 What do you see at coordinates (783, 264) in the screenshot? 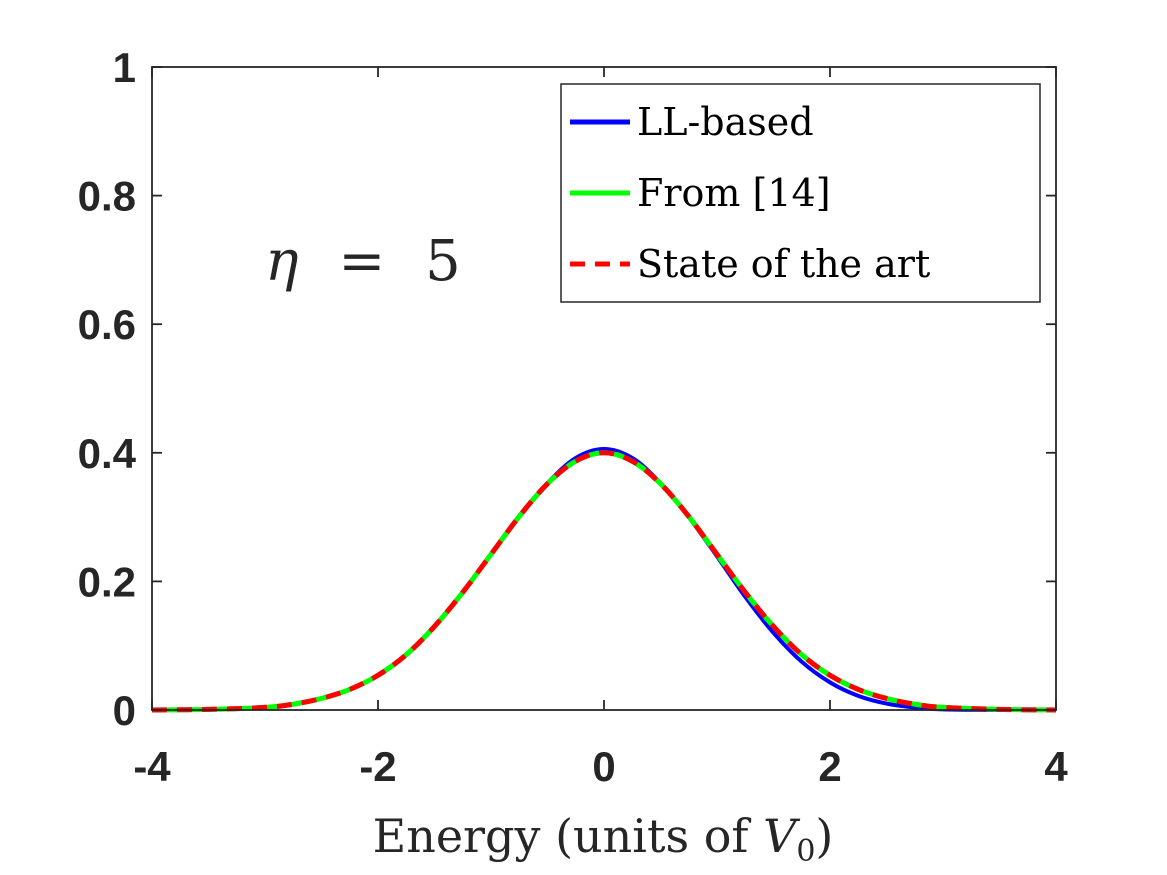
I see `legend-label-3: State of the art` at bounding box center [783, 264].